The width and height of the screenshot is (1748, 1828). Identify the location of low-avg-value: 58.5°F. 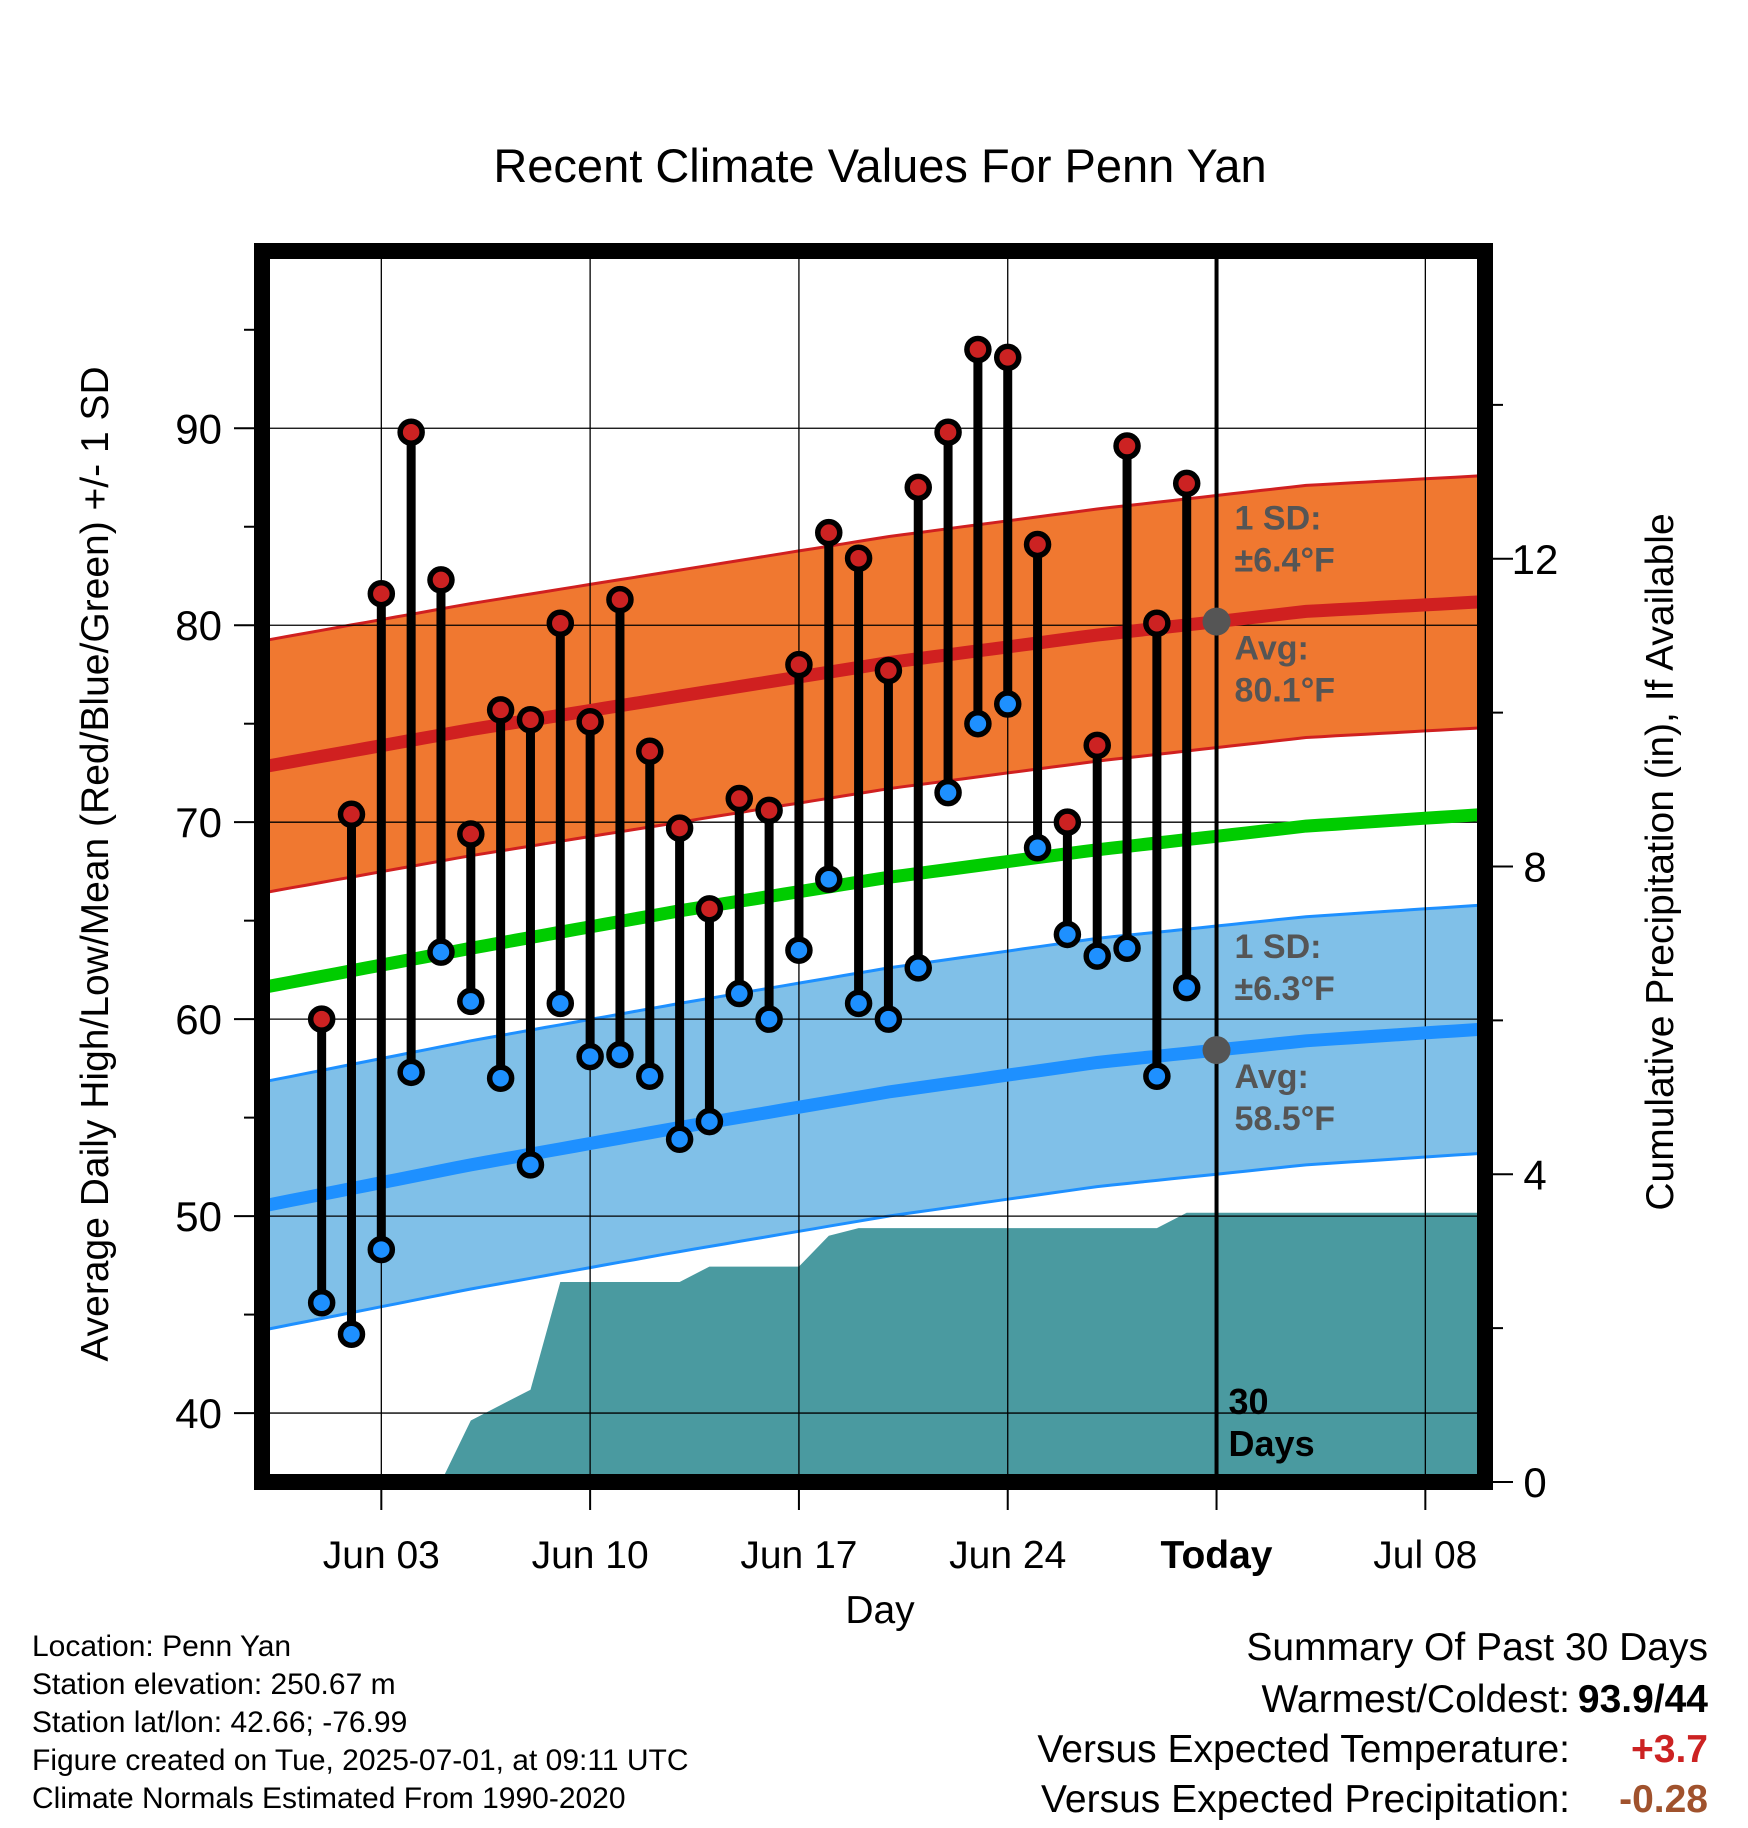
(1285, 1119).